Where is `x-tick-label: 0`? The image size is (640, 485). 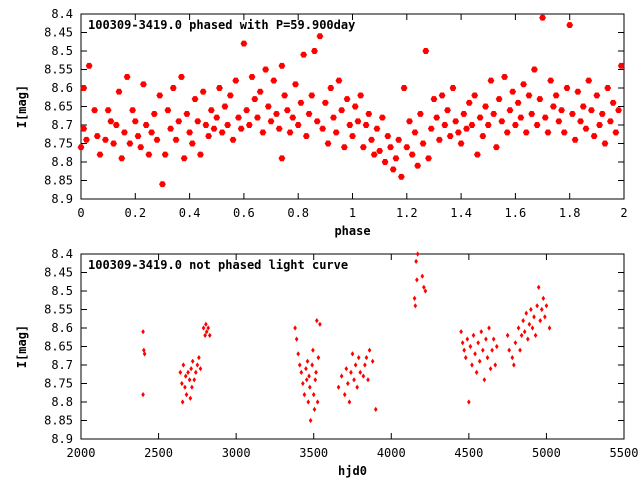 x-tick-label: 0 is located at coordinates (80, 213).